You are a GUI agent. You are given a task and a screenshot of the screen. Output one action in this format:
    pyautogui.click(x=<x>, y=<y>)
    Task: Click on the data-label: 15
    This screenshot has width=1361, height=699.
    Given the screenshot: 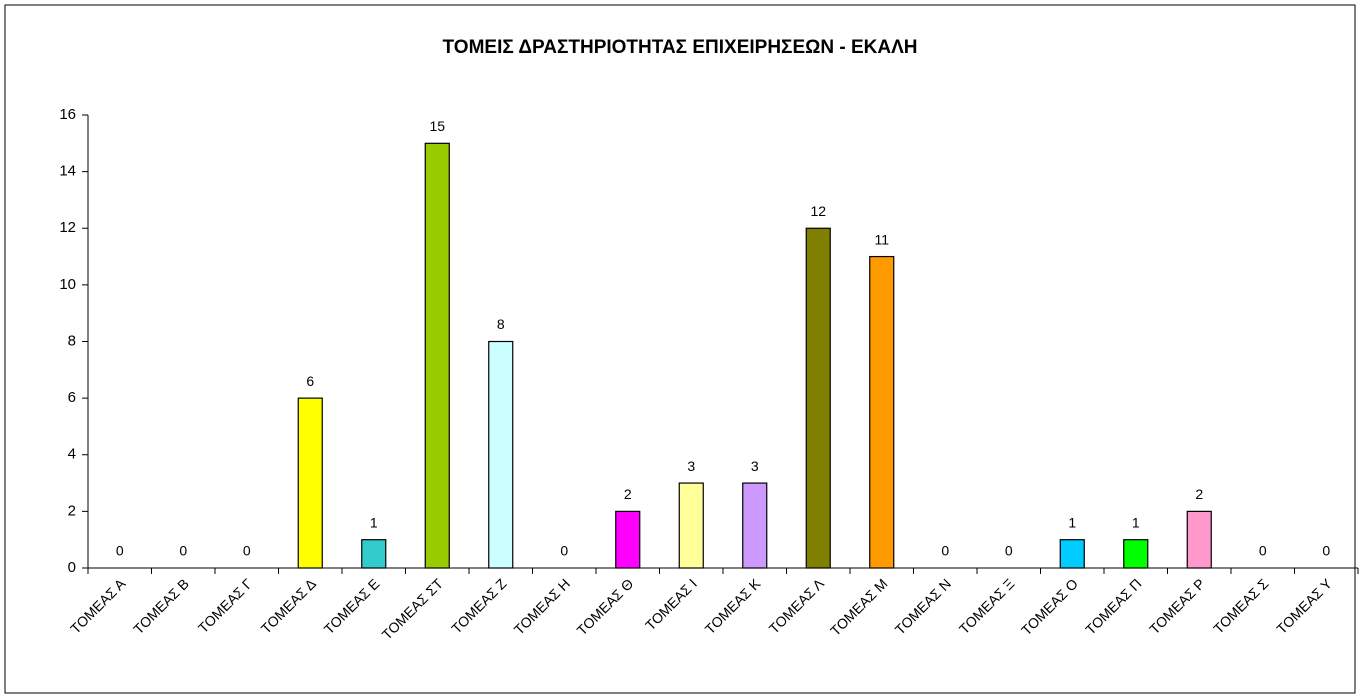 What is the action you would take?
    pyautogui.click(x=437, y=126)
    